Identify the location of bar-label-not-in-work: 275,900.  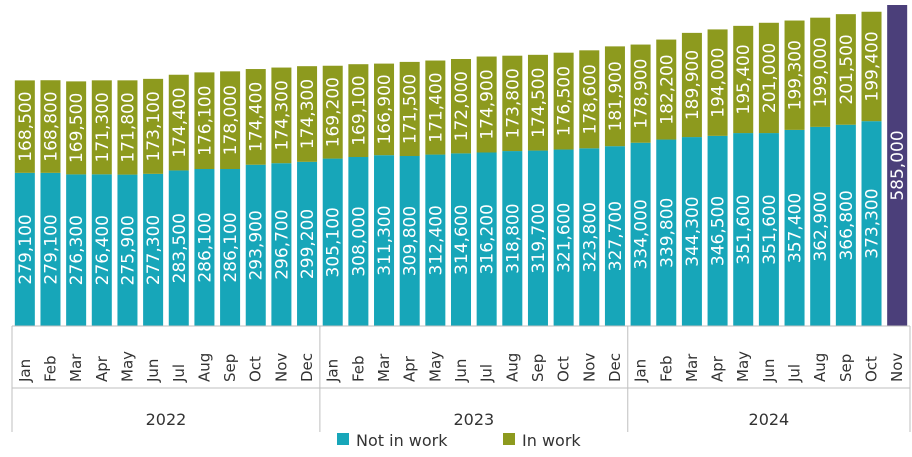
(128, 250).